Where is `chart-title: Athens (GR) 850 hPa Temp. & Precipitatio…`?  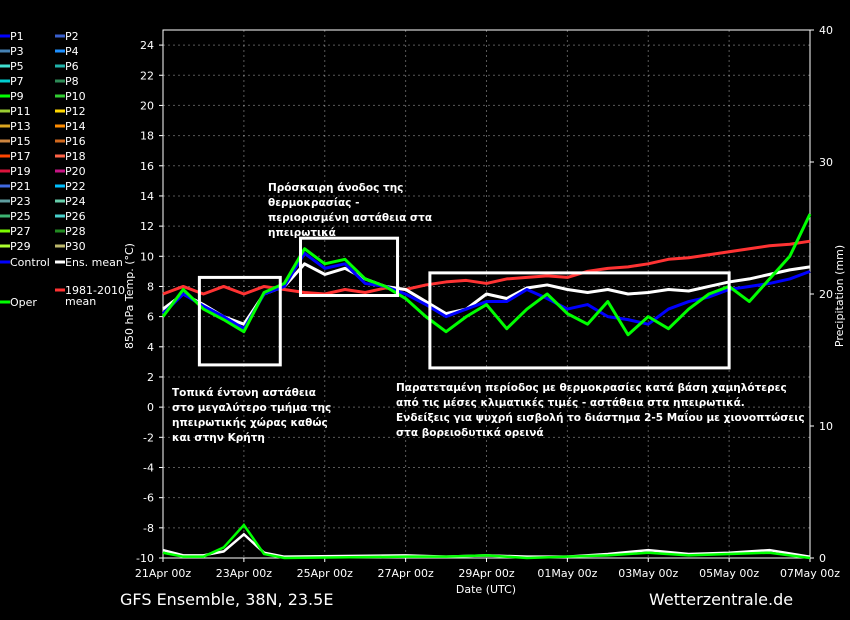 chart-title: Athens (GR) 850 hPa Temp. & Precipitatio… is located at coordinates (435, 12).